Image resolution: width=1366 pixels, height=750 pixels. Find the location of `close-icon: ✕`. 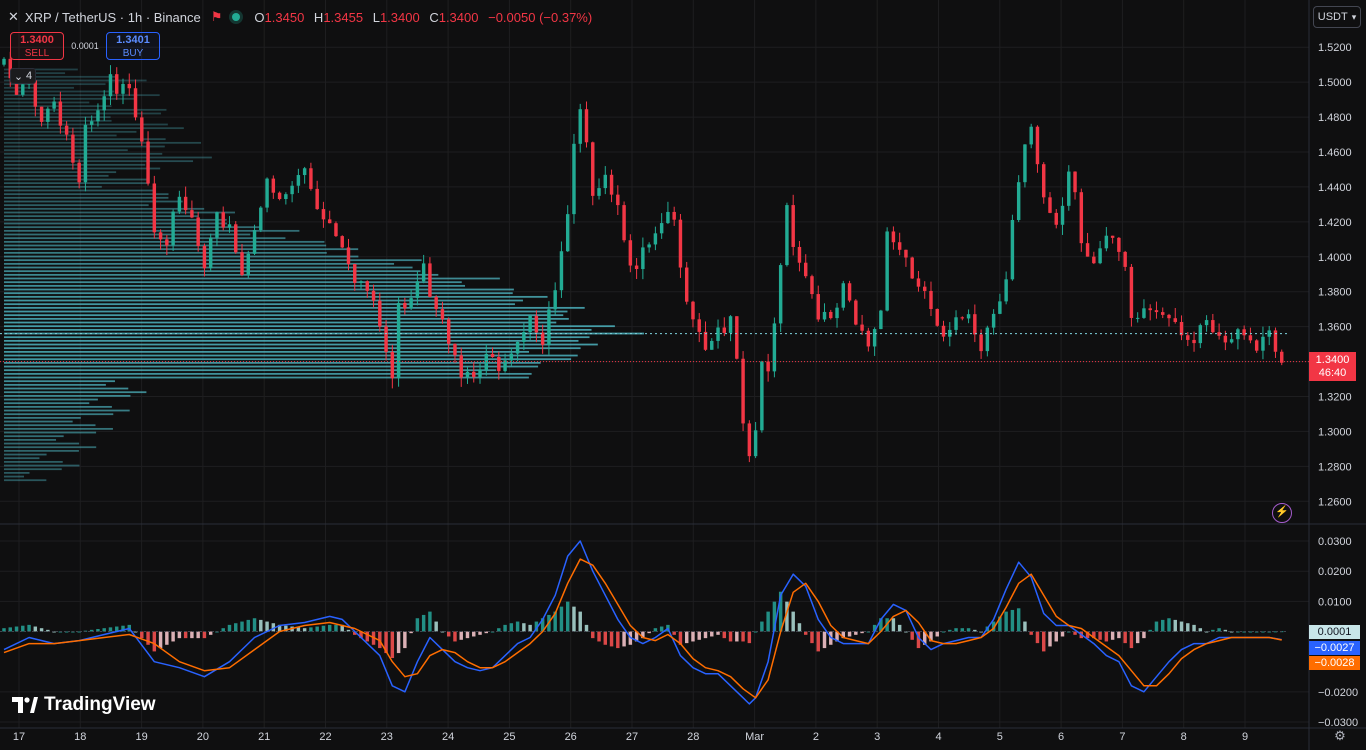

close-icon: ✕ is located at coordinates (13, 16).